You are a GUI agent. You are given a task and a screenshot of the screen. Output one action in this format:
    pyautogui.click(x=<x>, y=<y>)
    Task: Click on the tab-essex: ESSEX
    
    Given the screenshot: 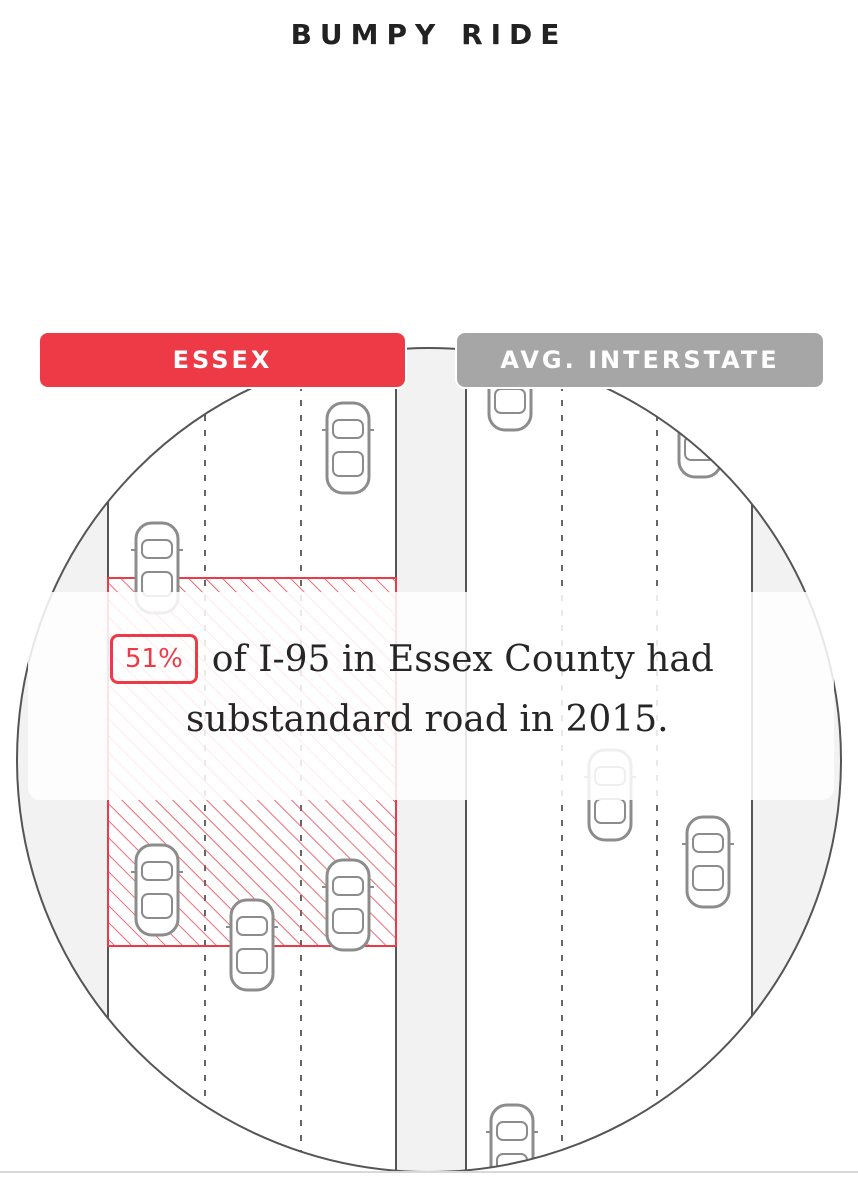 What is the action you would take?
    pyautogui.click(x=222, y=360)
    